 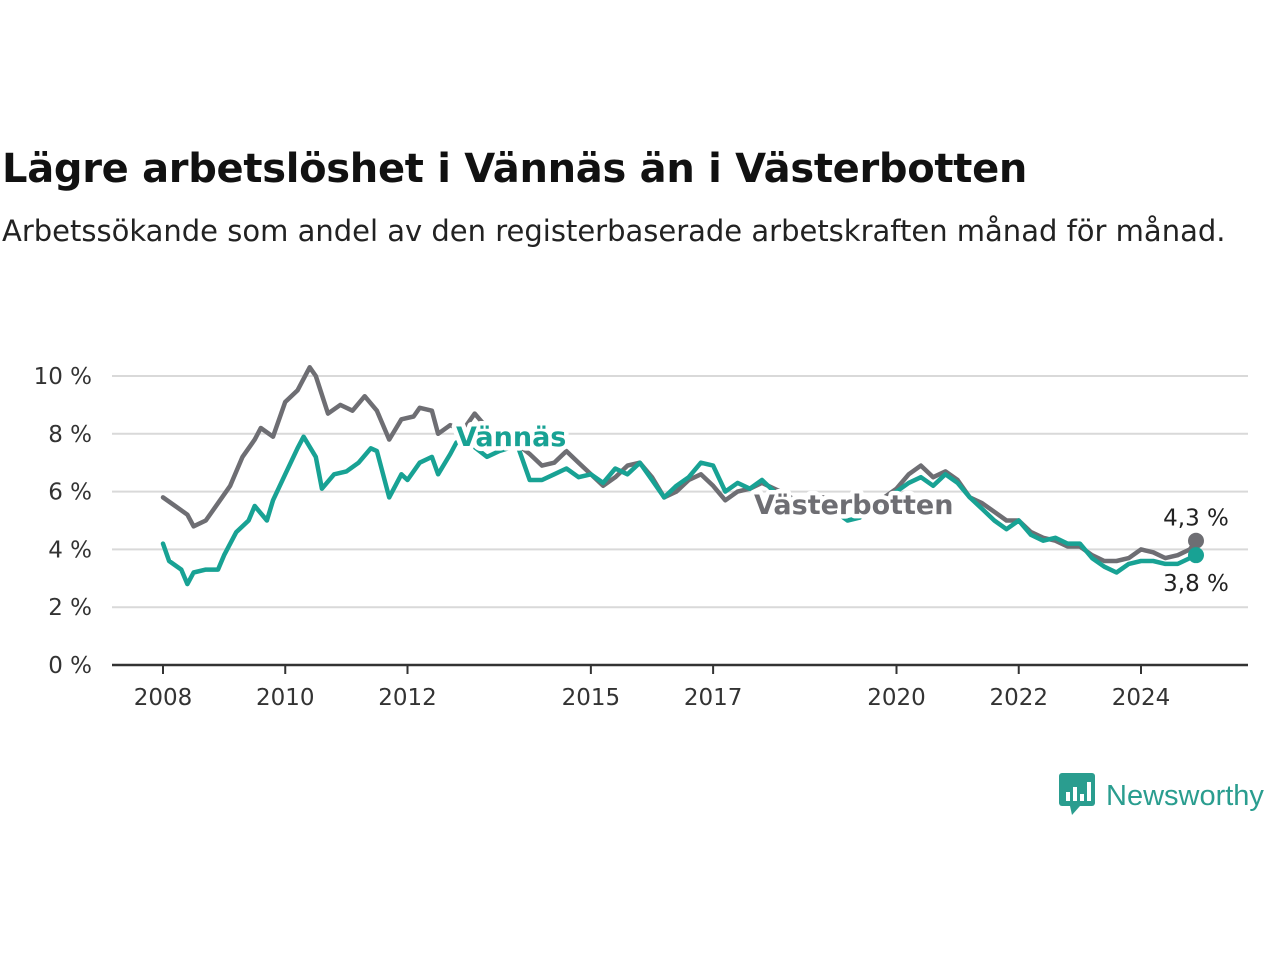 I want to click on x-tick-label: 2012, so click(x=407, y=698).